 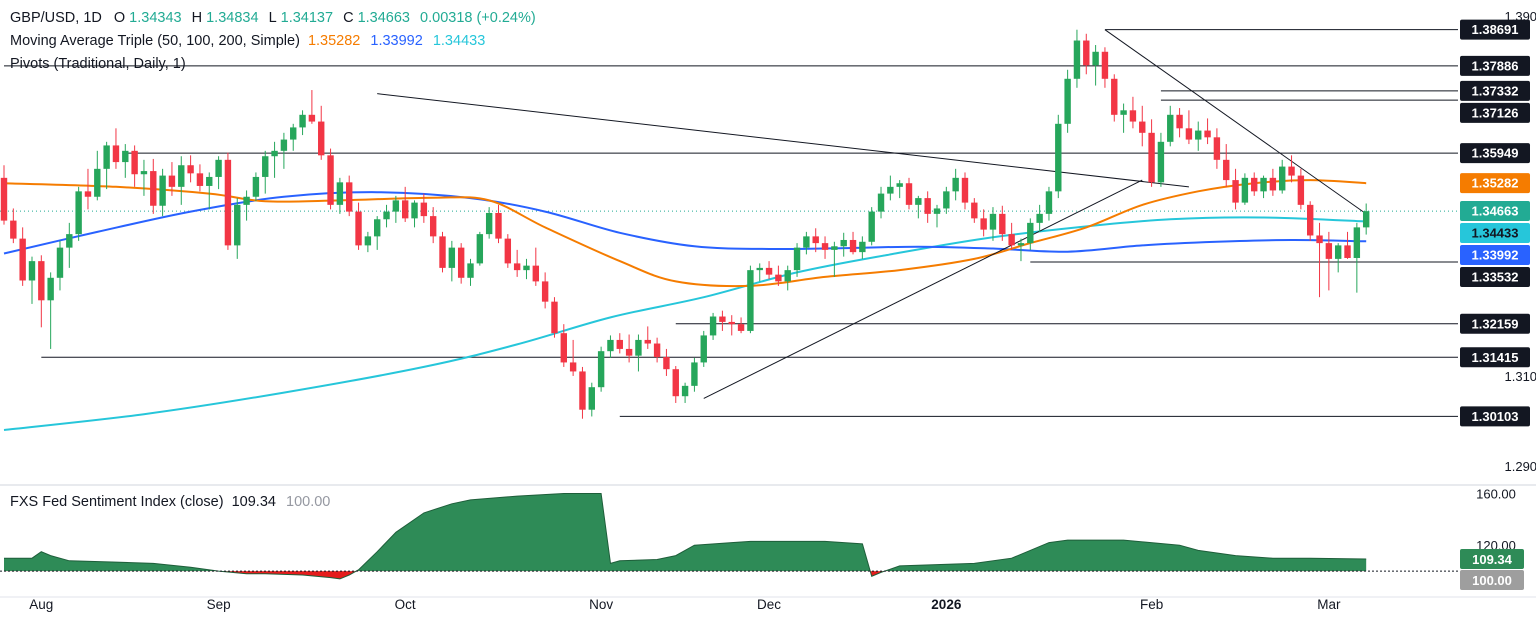 What do you see at coordinates (1495, 211) in the screenshot?
I see `price-label-1.34663: 1.34663` at bounding box center [1495, 211].